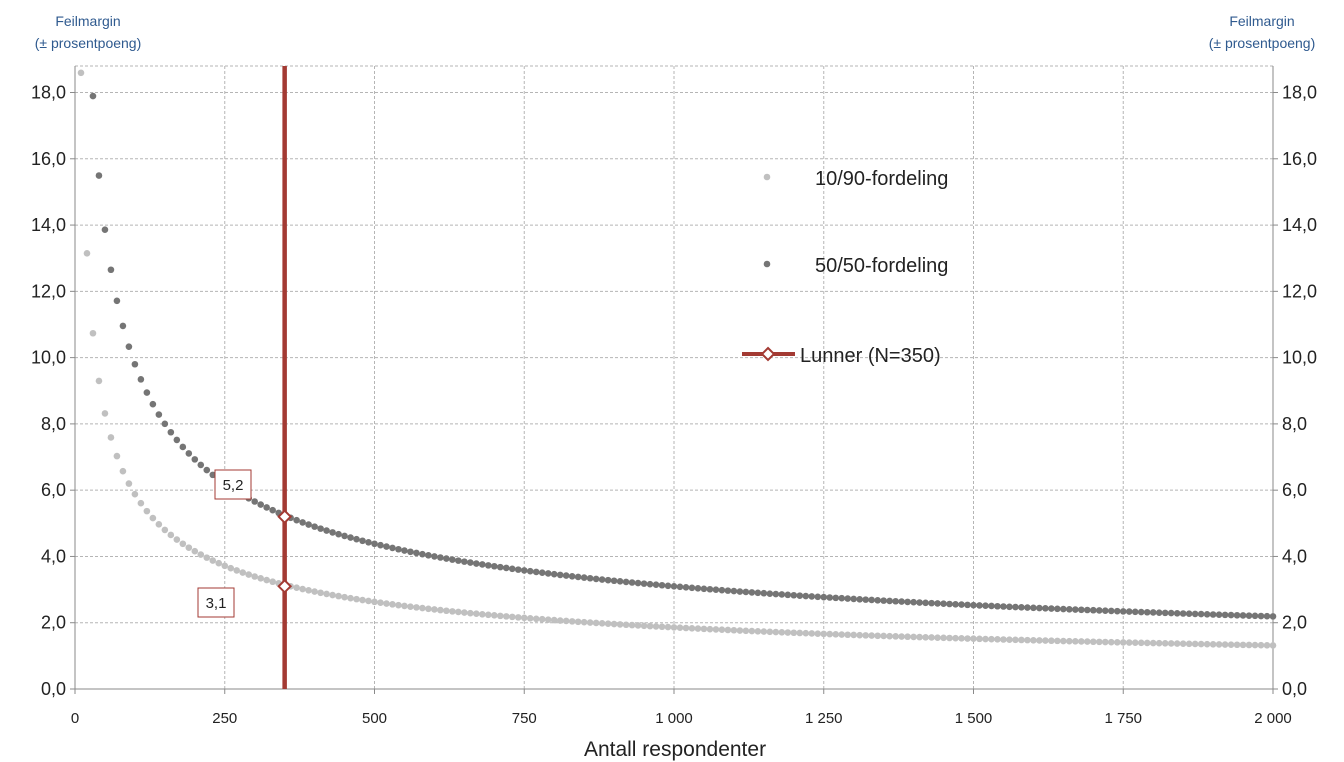 The width and height of the screenshot is (1344, 762). What do you see at coordinates (1299, 159) in the screenshot?
I see `y-tick-label-right: 16,0` at bounding box center [1299, 159].